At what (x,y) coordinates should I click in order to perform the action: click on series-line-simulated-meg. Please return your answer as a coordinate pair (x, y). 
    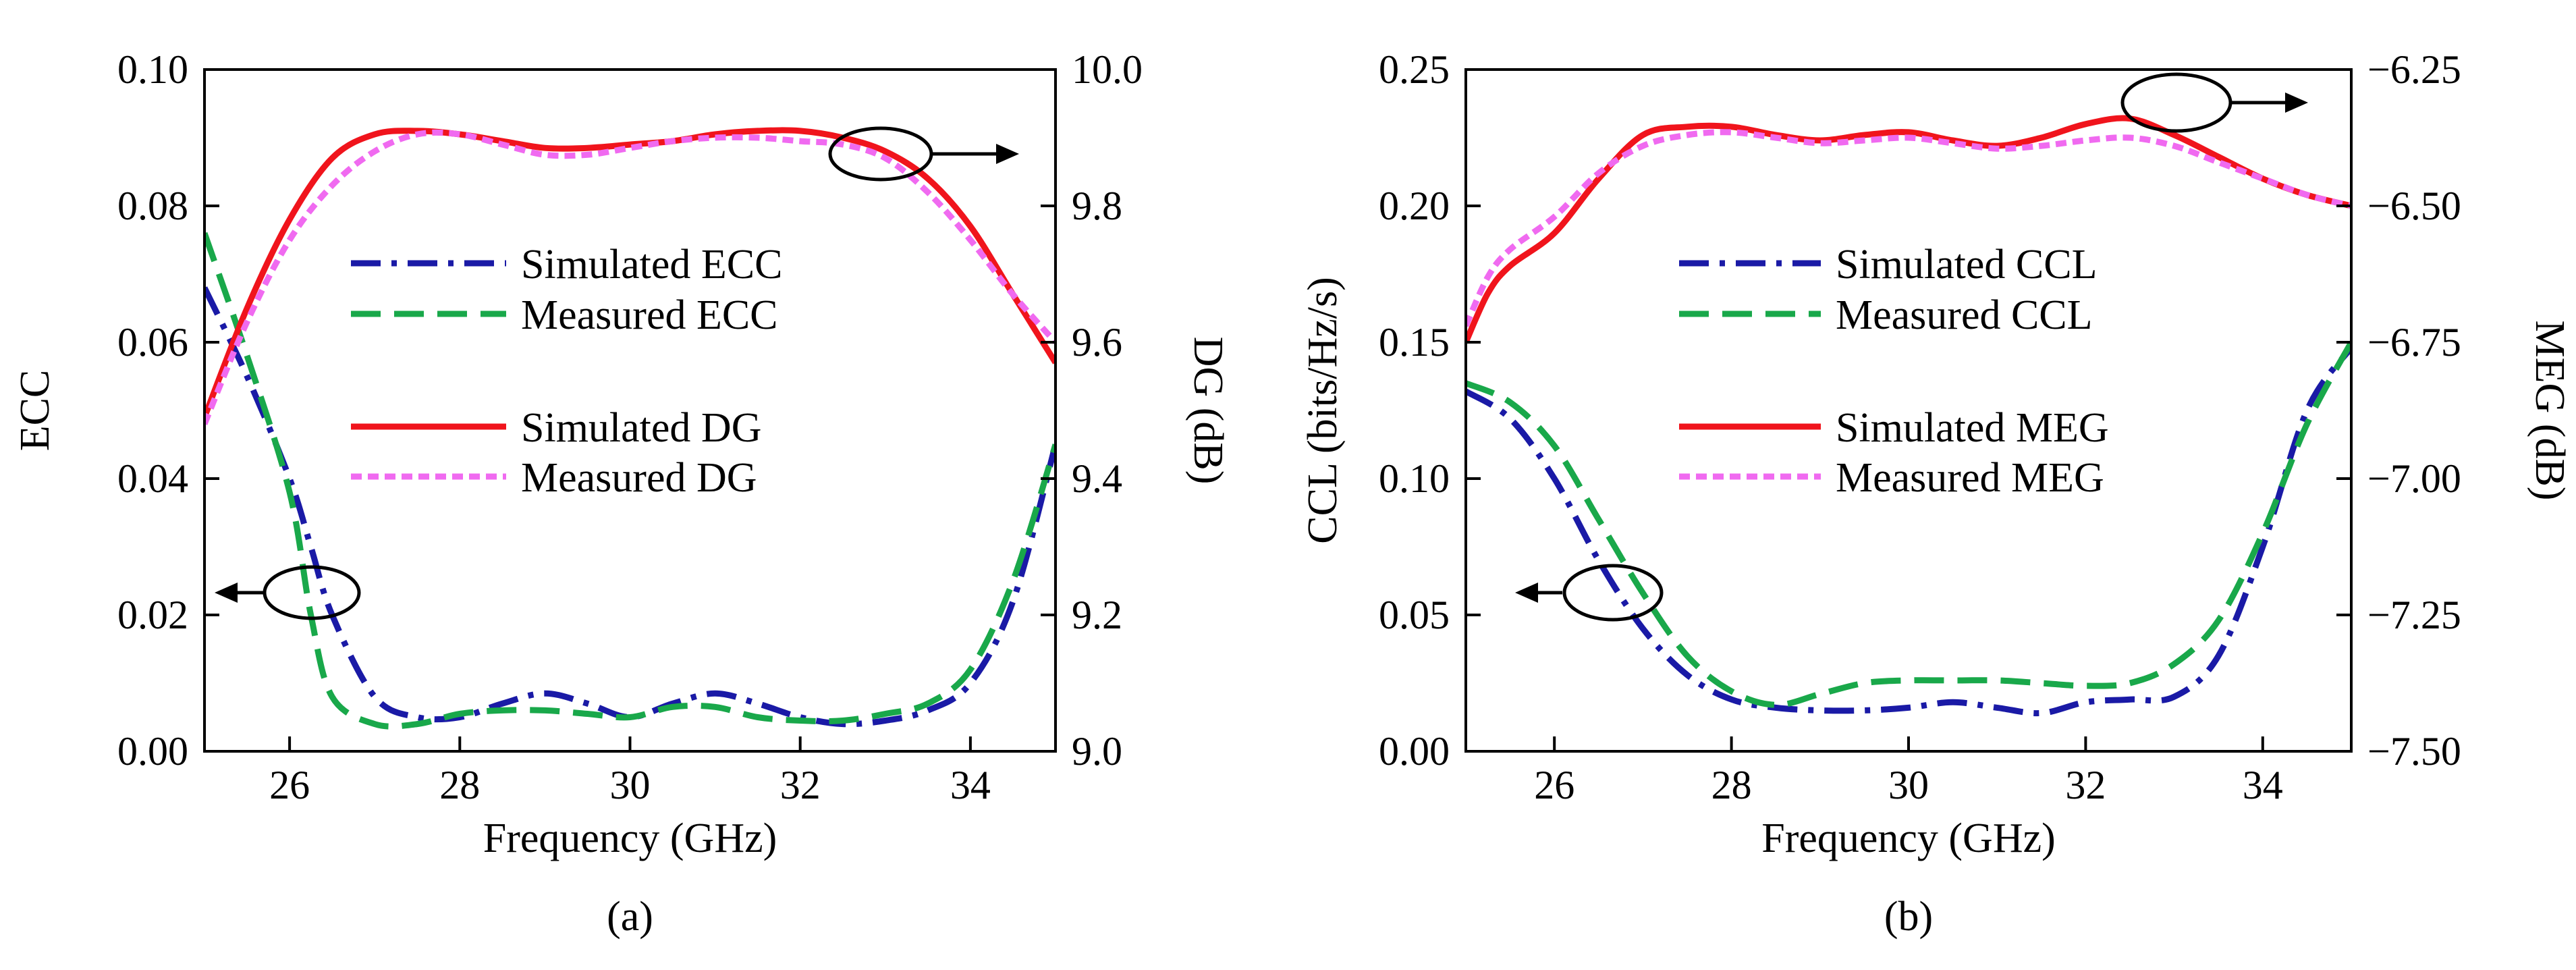
    Looking at the image, I should click on (1909, 229).